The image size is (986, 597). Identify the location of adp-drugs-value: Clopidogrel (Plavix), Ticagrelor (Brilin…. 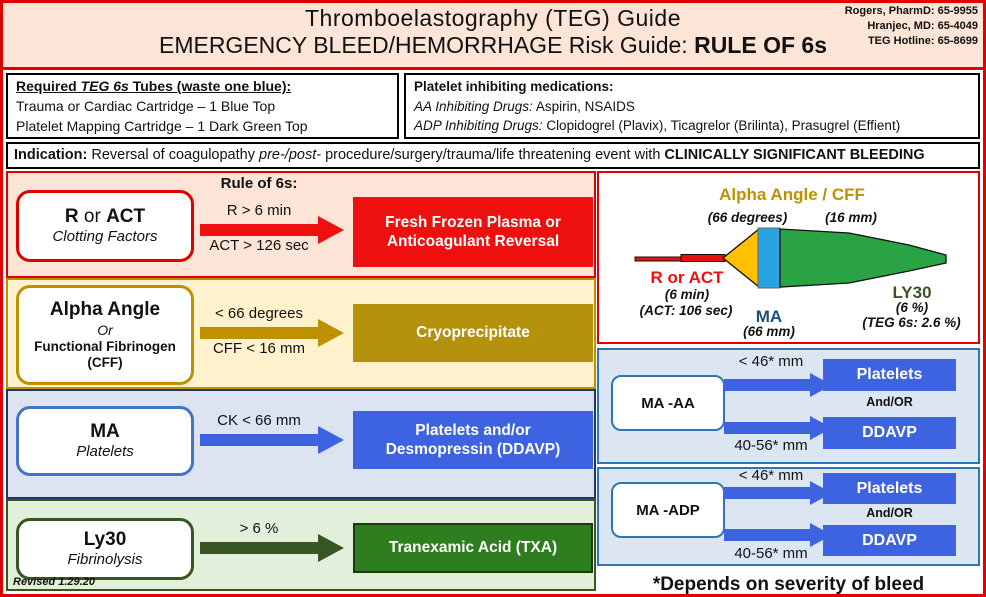
(721, 126).